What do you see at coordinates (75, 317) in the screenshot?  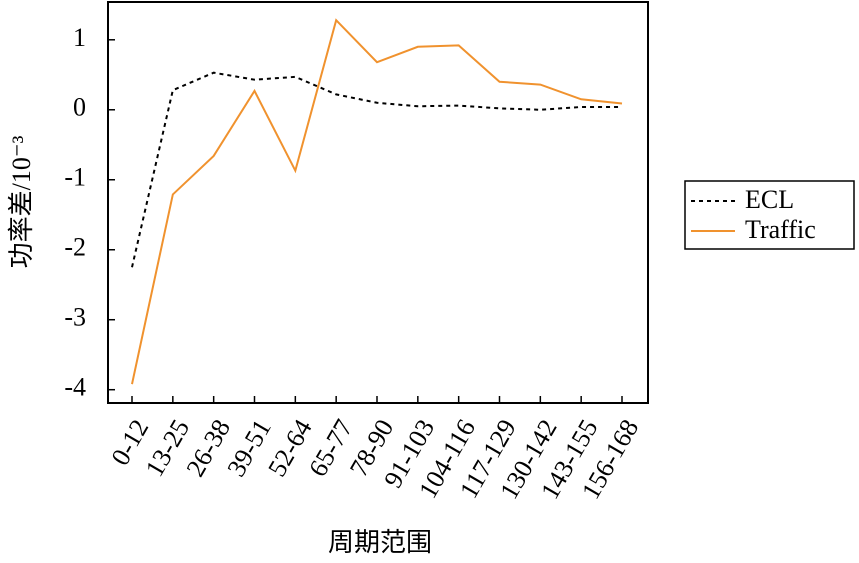 I see `y-tick-label: -3` at bounding box center [75, 317].